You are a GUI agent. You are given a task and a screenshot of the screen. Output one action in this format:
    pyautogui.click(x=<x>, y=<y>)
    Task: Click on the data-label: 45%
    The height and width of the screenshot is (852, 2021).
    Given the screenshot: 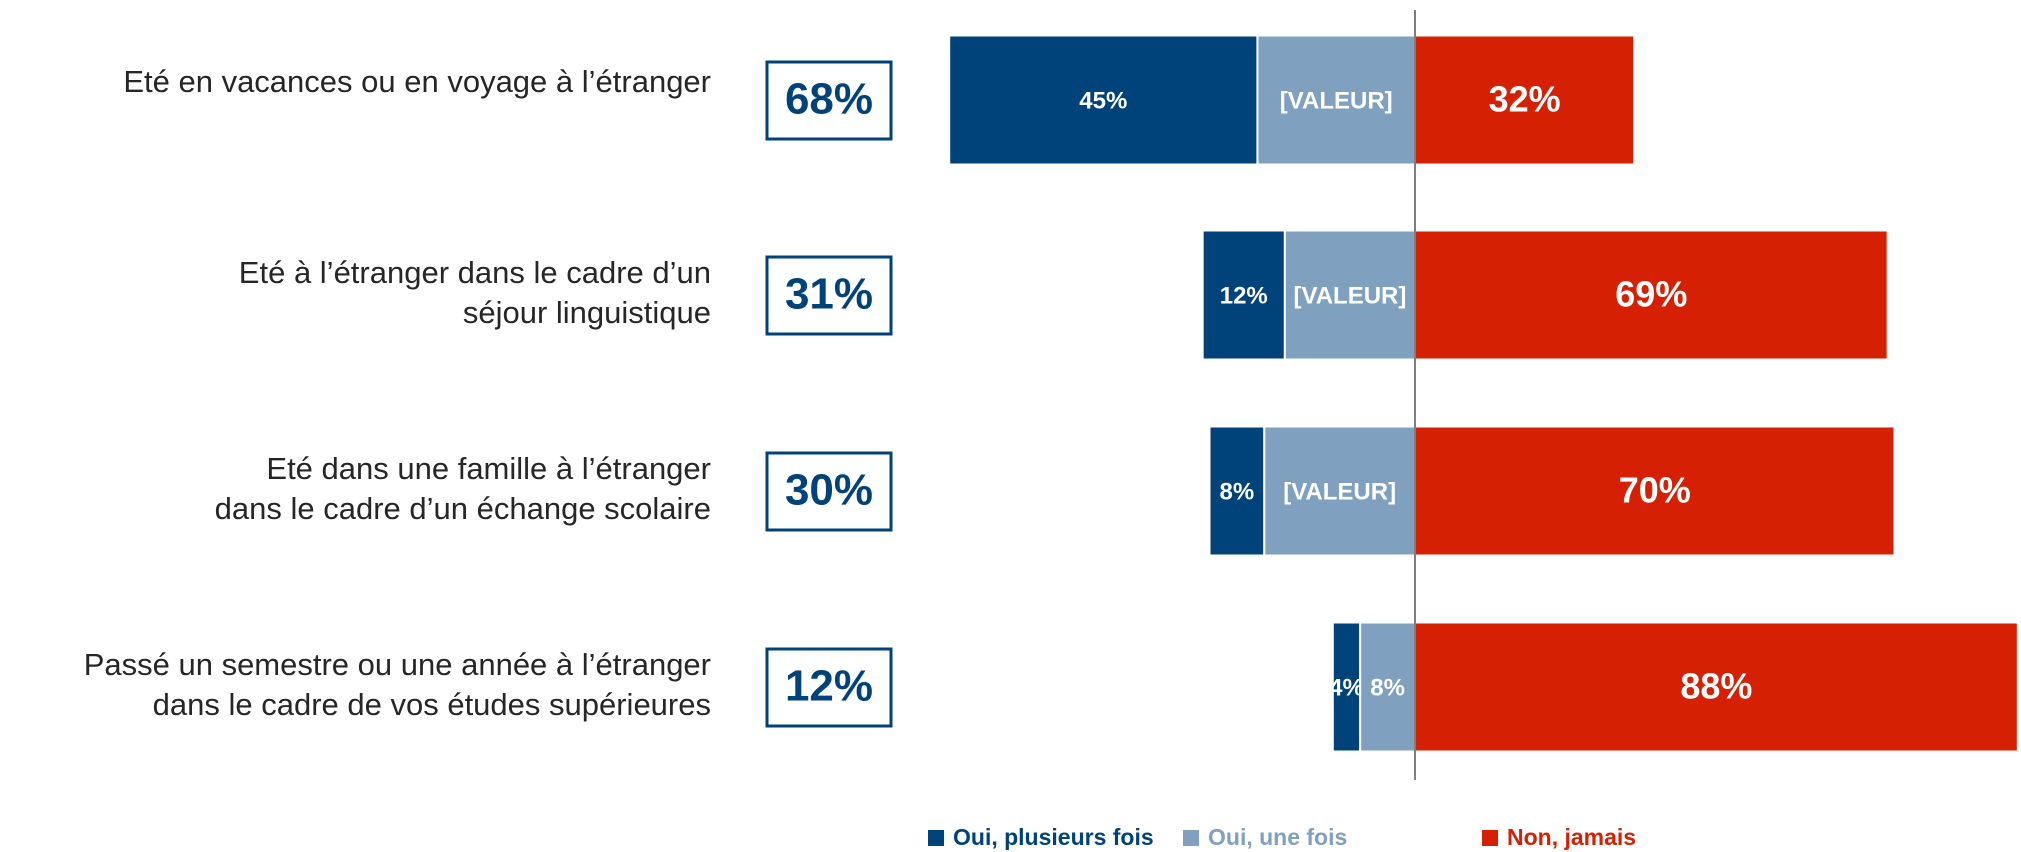 What is the action you would take?
    pyautogui.click(x=1103, y=100)
    